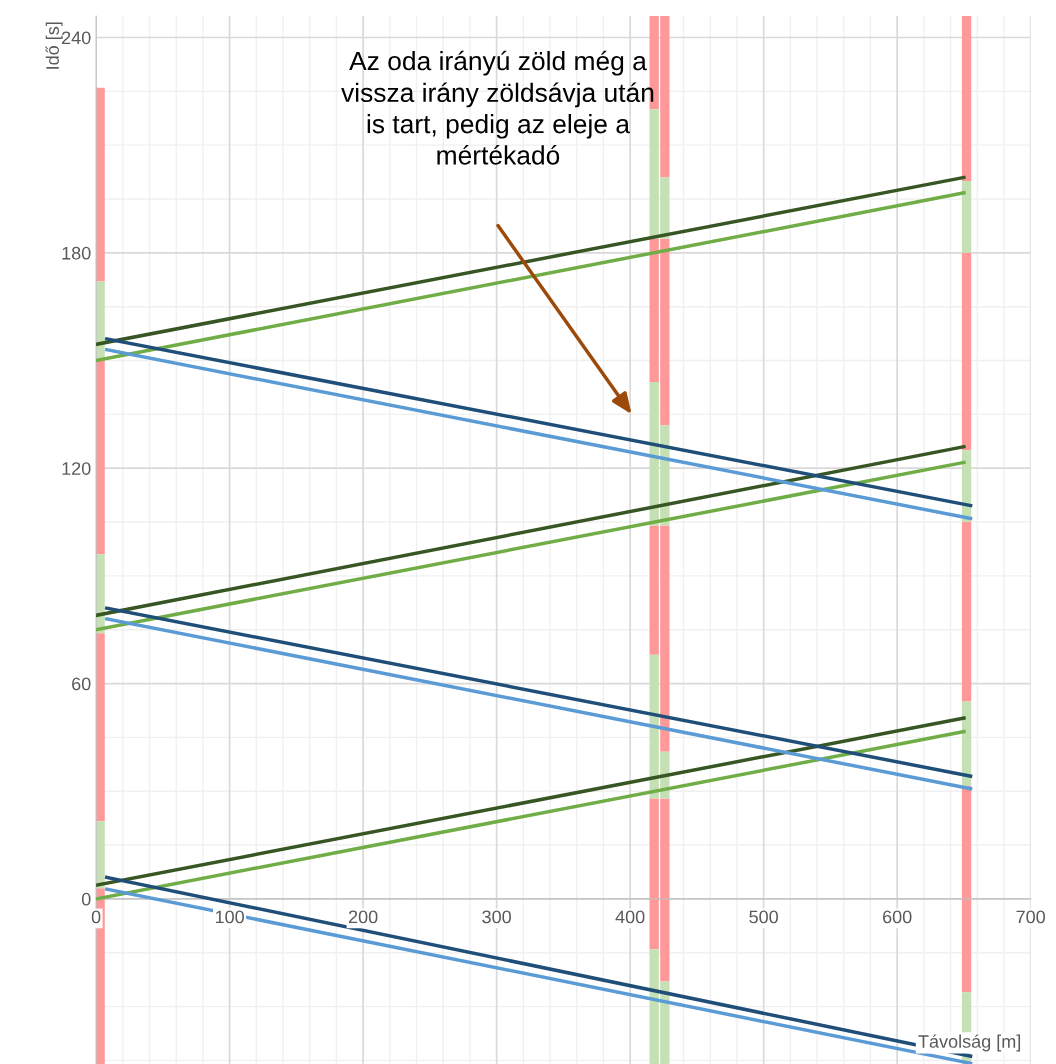  What do you see at coordinates (229, 917) in the screenshot?
I see `x-tick-label: 100` at bounding box center [229, 917].